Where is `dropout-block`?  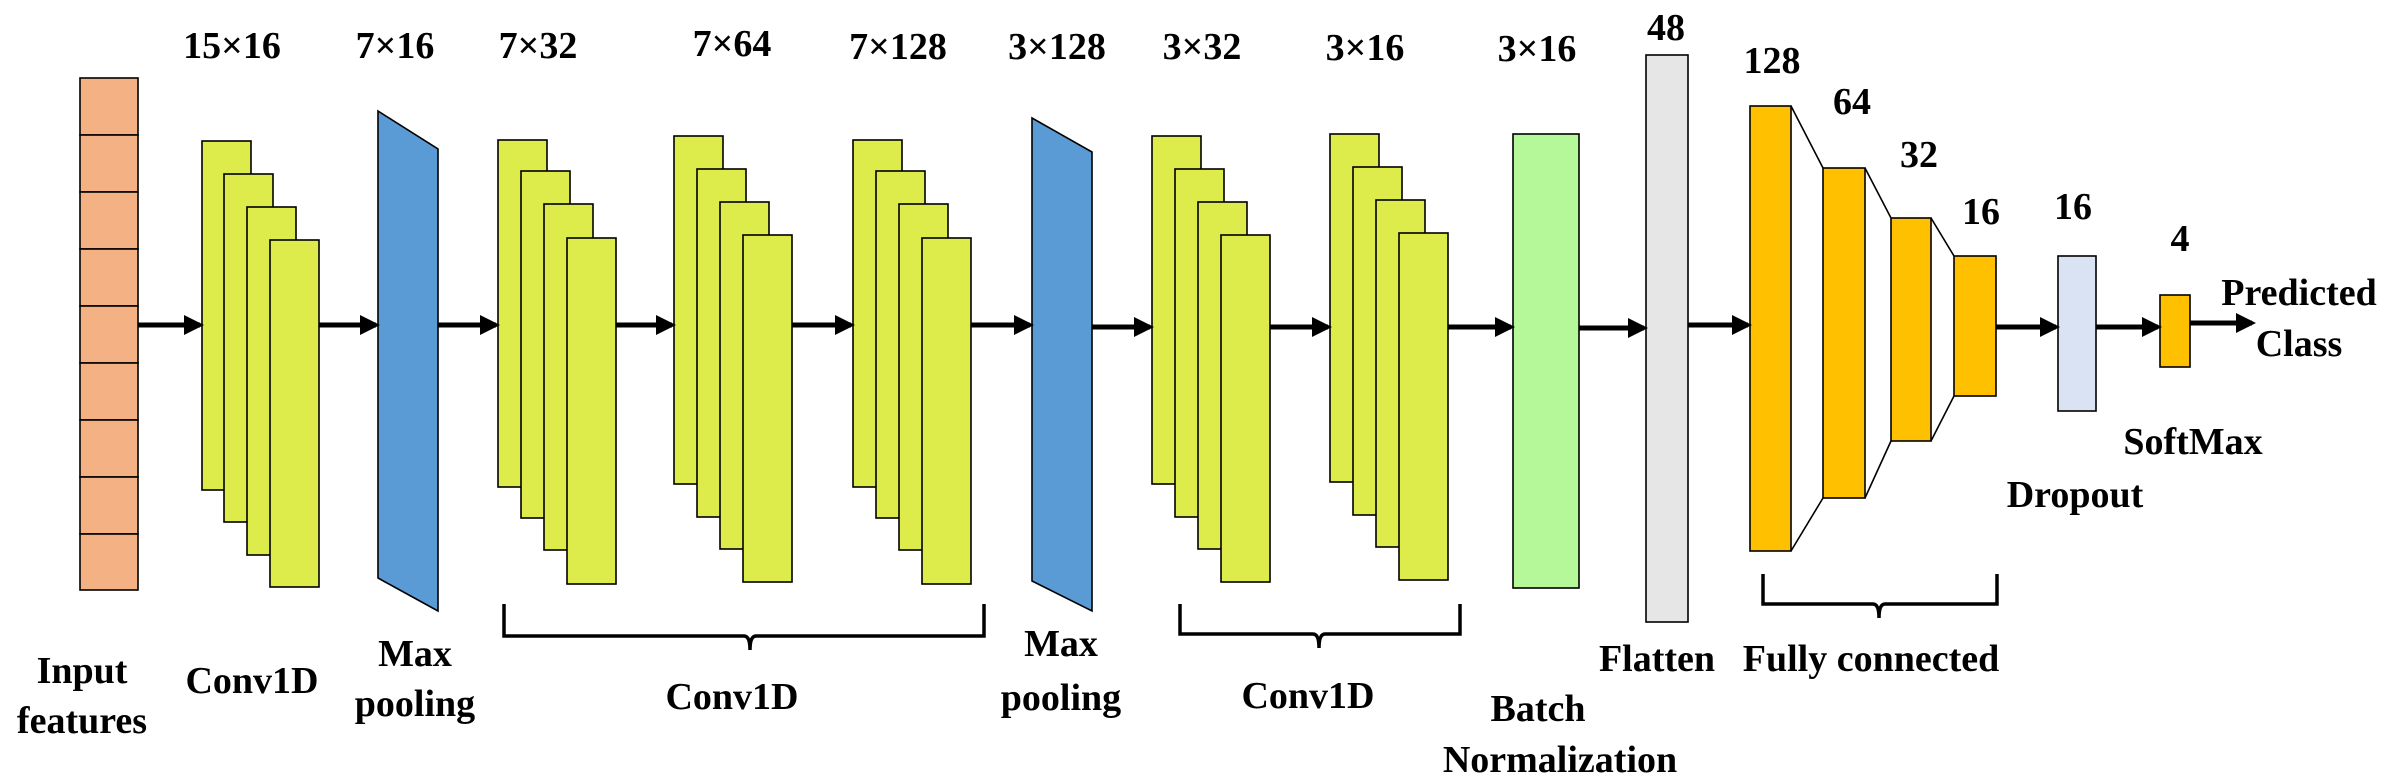 dropout-block is located at coordinates (2077, 333).